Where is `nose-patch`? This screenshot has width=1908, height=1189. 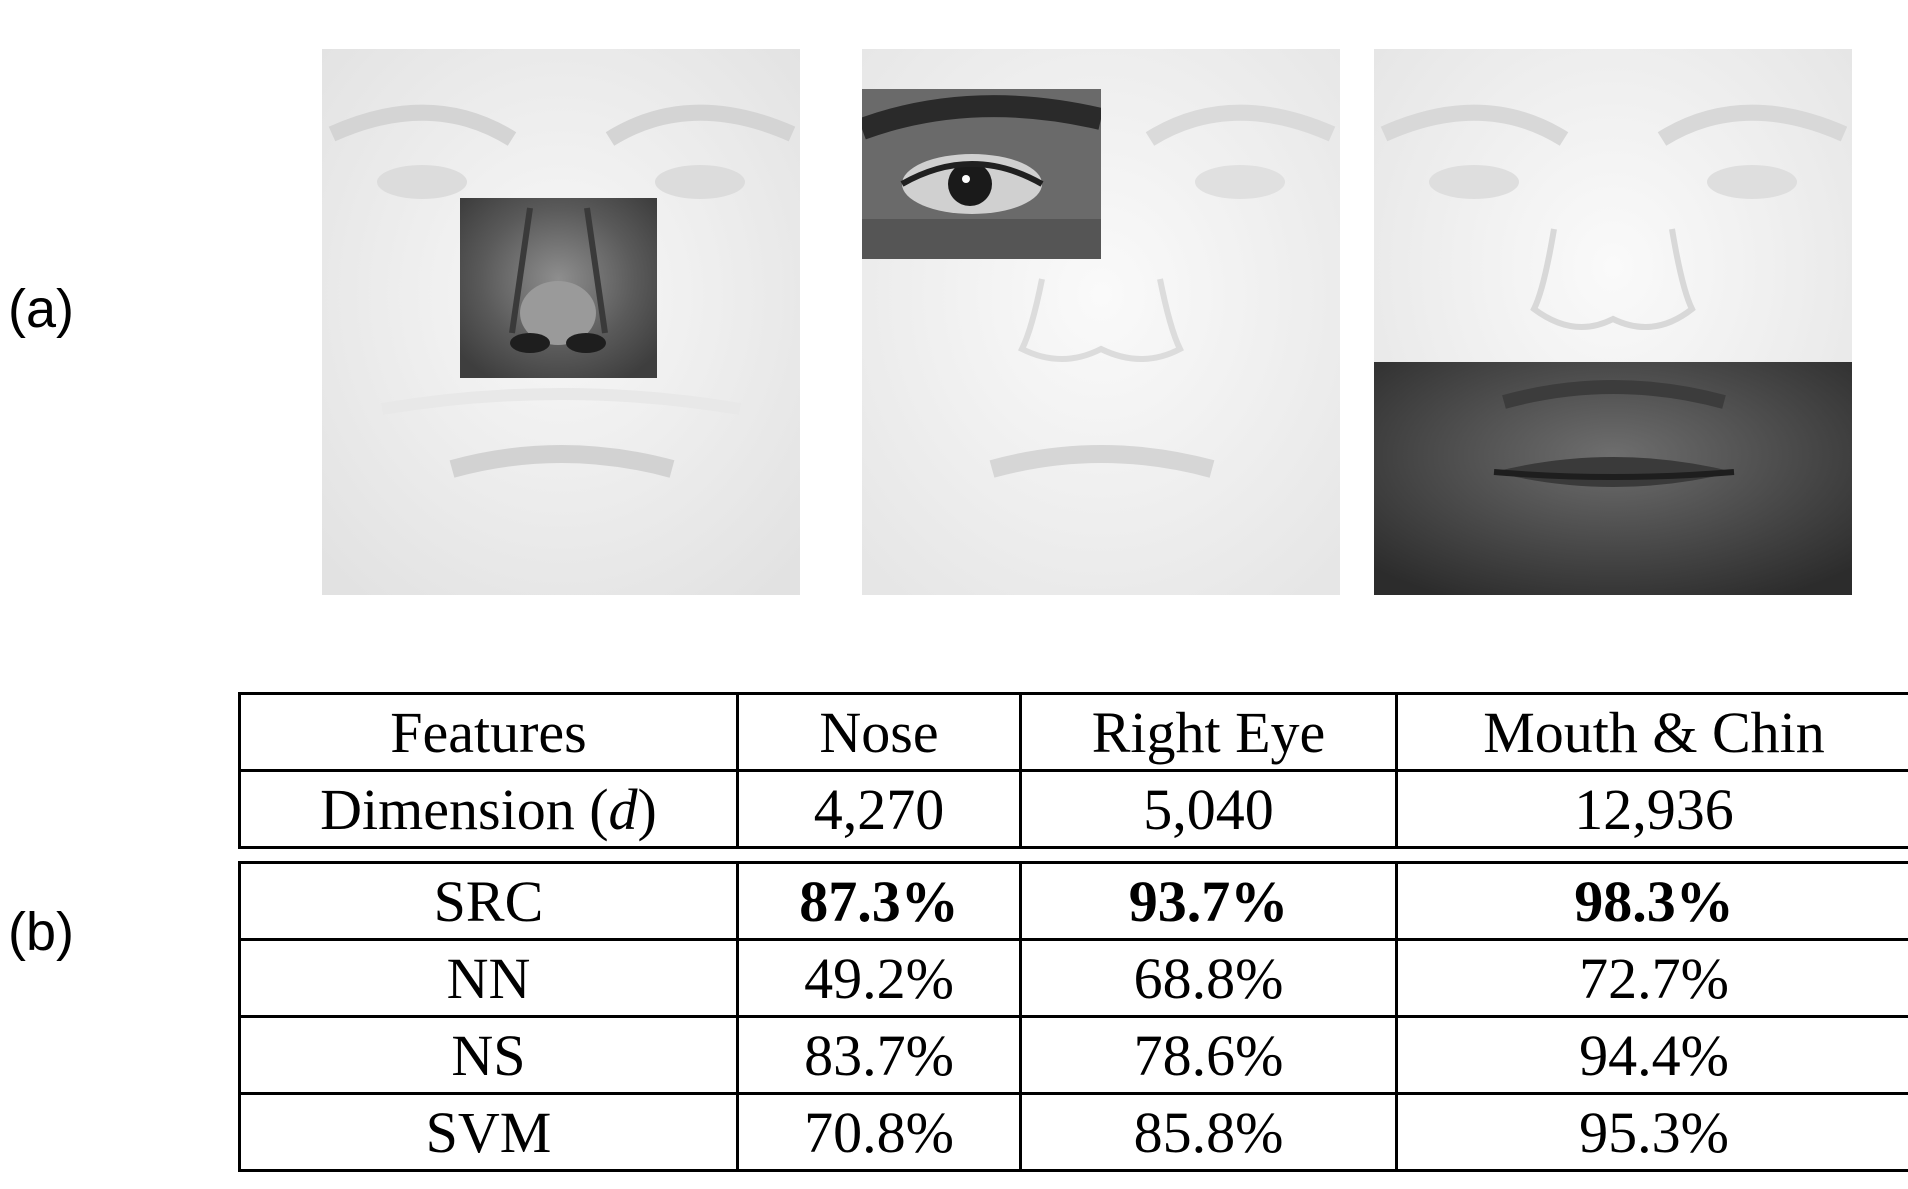 nose-patch is located at coordinates (558, 288).